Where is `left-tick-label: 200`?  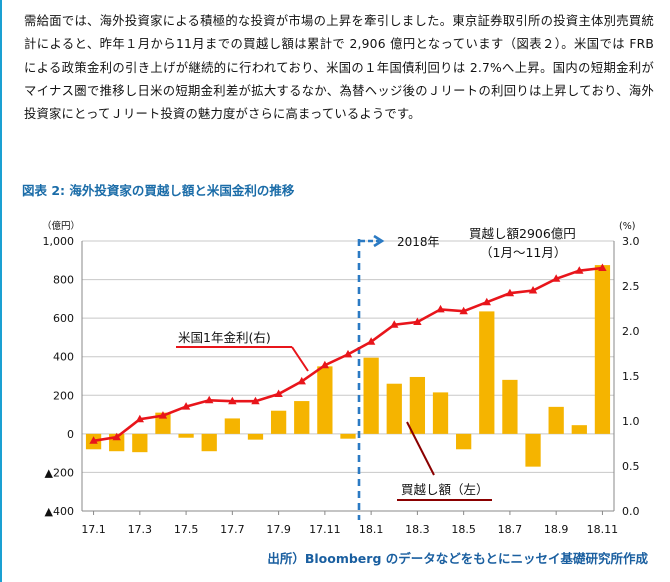
left-tick-label: 200 is located at coordinates (63, 395).